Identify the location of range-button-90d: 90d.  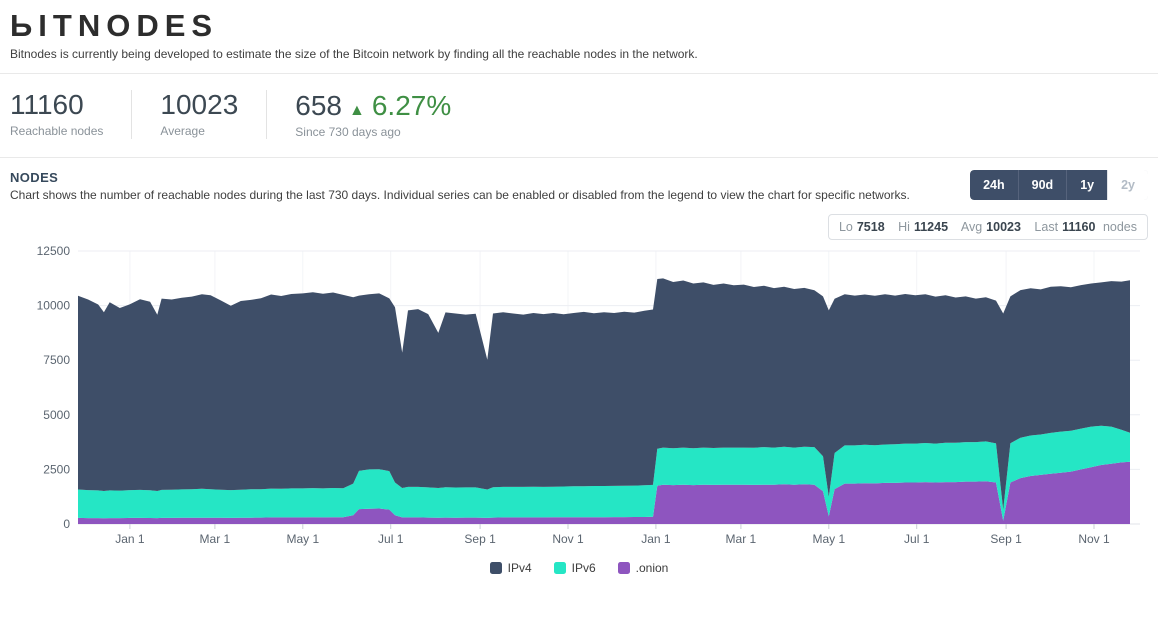
(1042, 185).